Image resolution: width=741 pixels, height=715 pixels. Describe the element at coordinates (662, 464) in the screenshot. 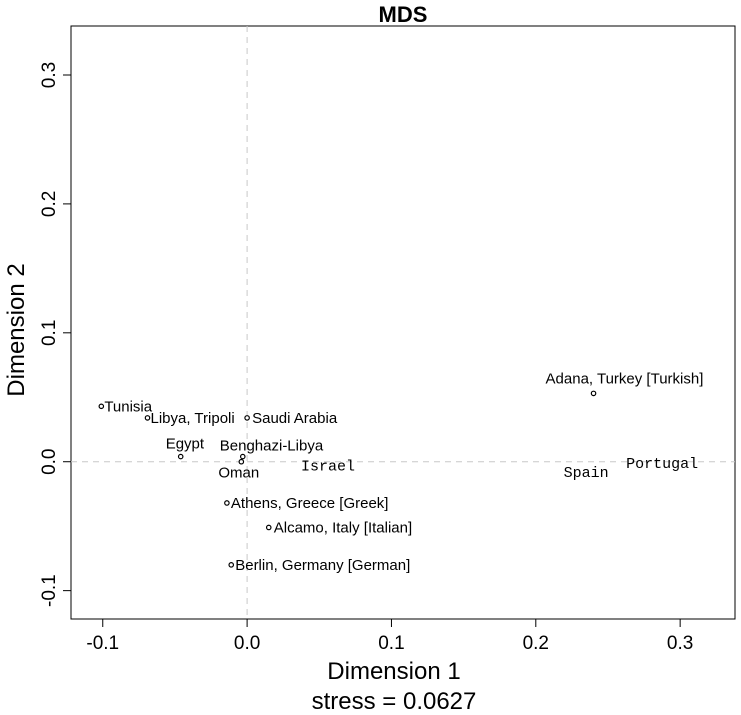

I see `point-label-portugal: Portugal` at that location.